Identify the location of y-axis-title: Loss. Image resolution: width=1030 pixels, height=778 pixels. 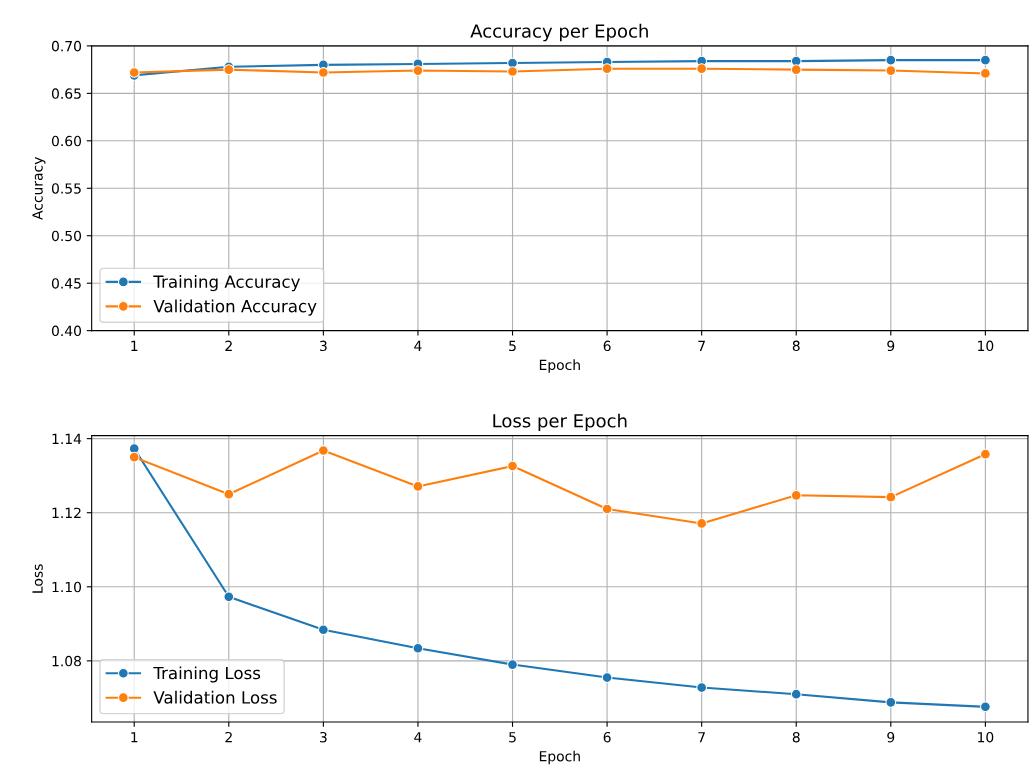
(37, 578).